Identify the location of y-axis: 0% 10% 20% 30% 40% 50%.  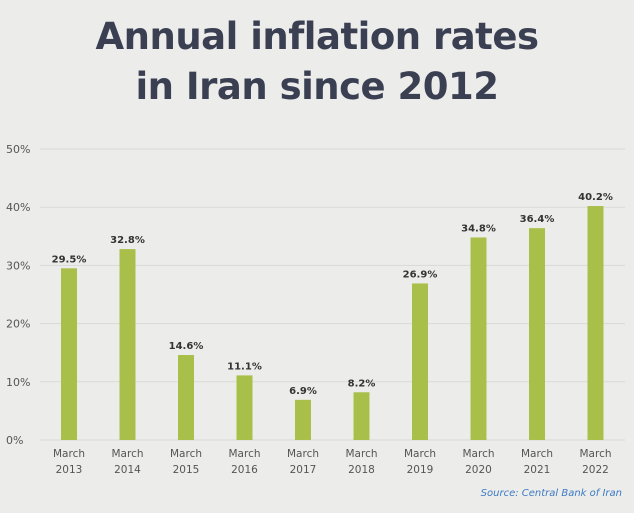
(18, 295).